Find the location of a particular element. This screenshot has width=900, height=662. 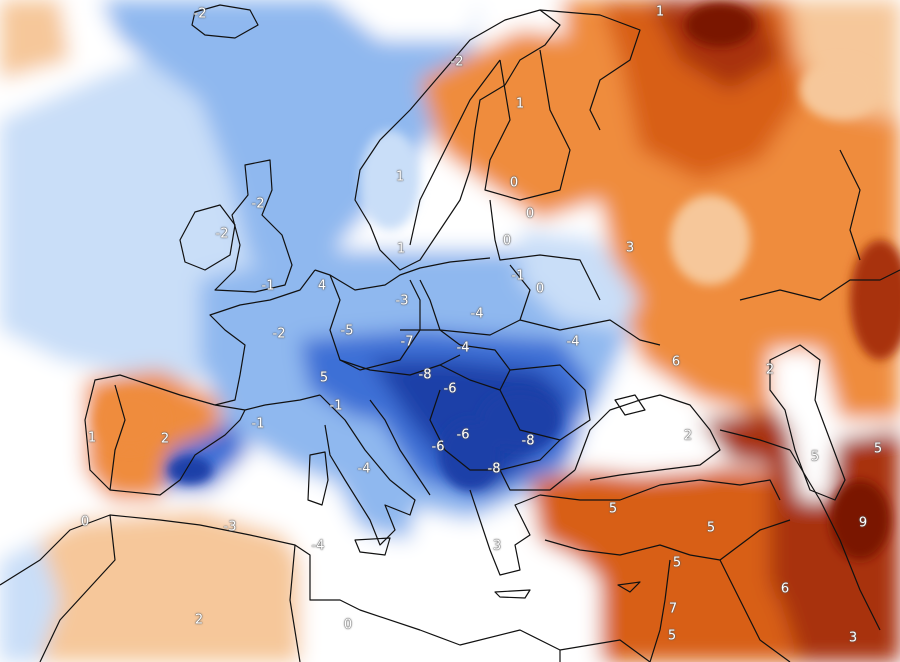

coast-cyprus is located at coordinates (629, 587).